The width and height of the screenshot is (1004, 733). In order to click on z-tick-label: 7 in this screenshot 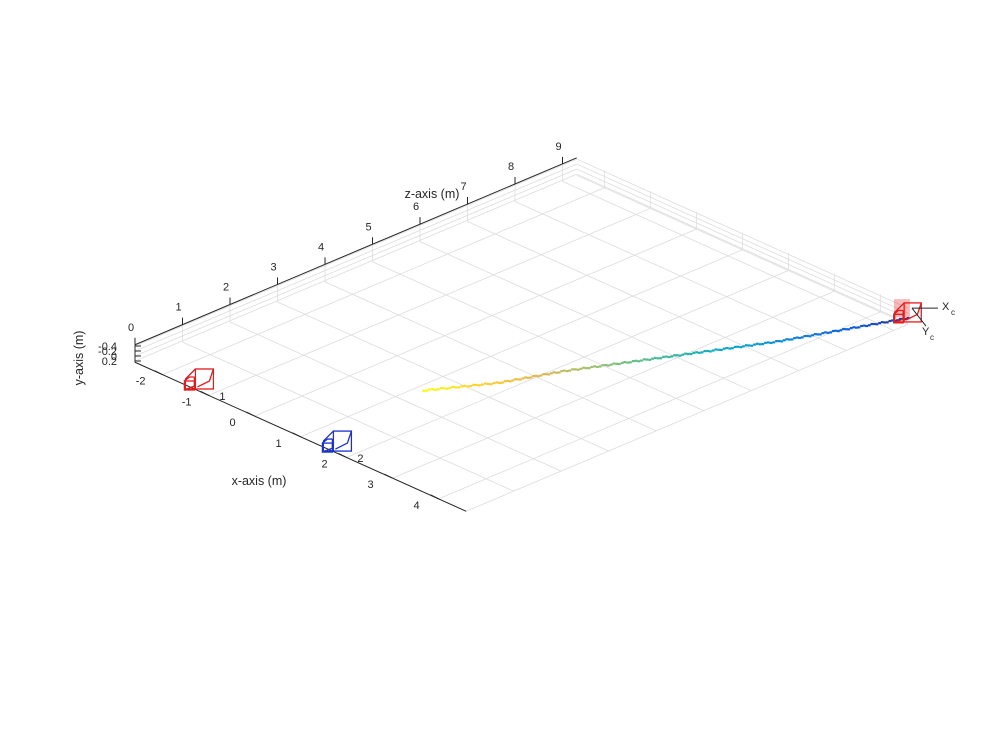, I will do `click(463, 187)`.